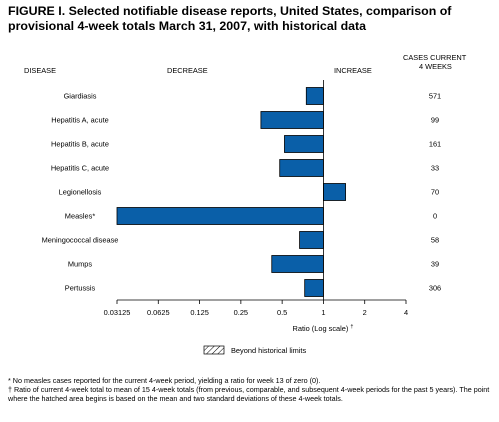 This screenshot has width=499, height=422. I want to click on x-tick-label: 1, so click(323, 312).